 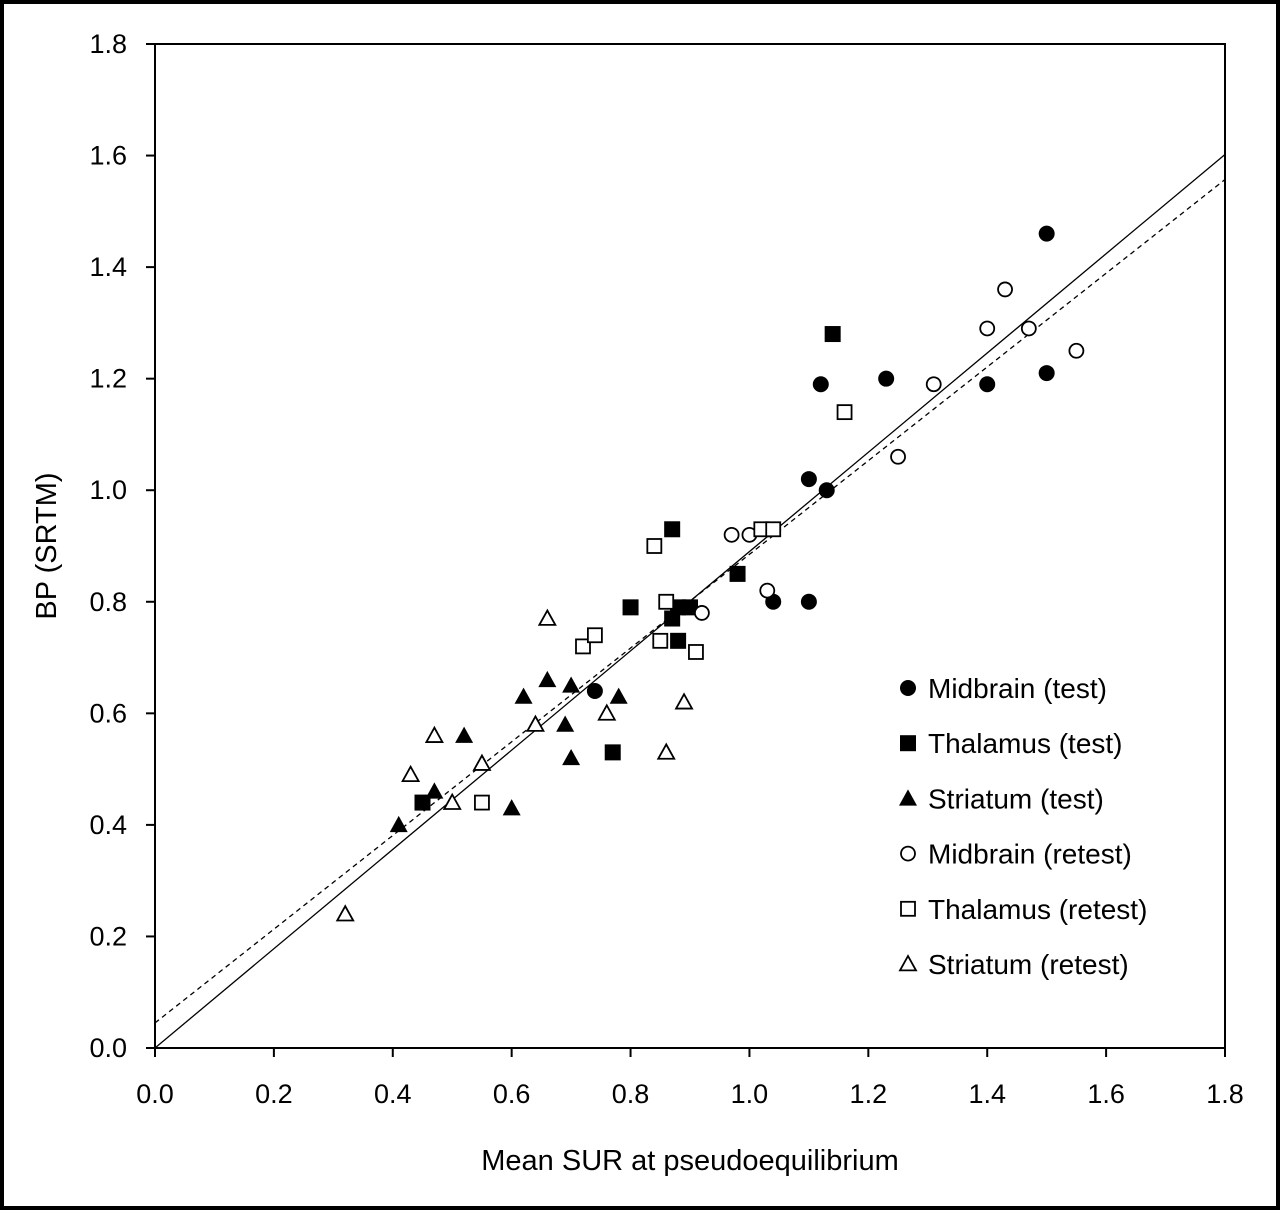 I want to click on legend-label: Thalamus (test), so click(x=1025, y=743).